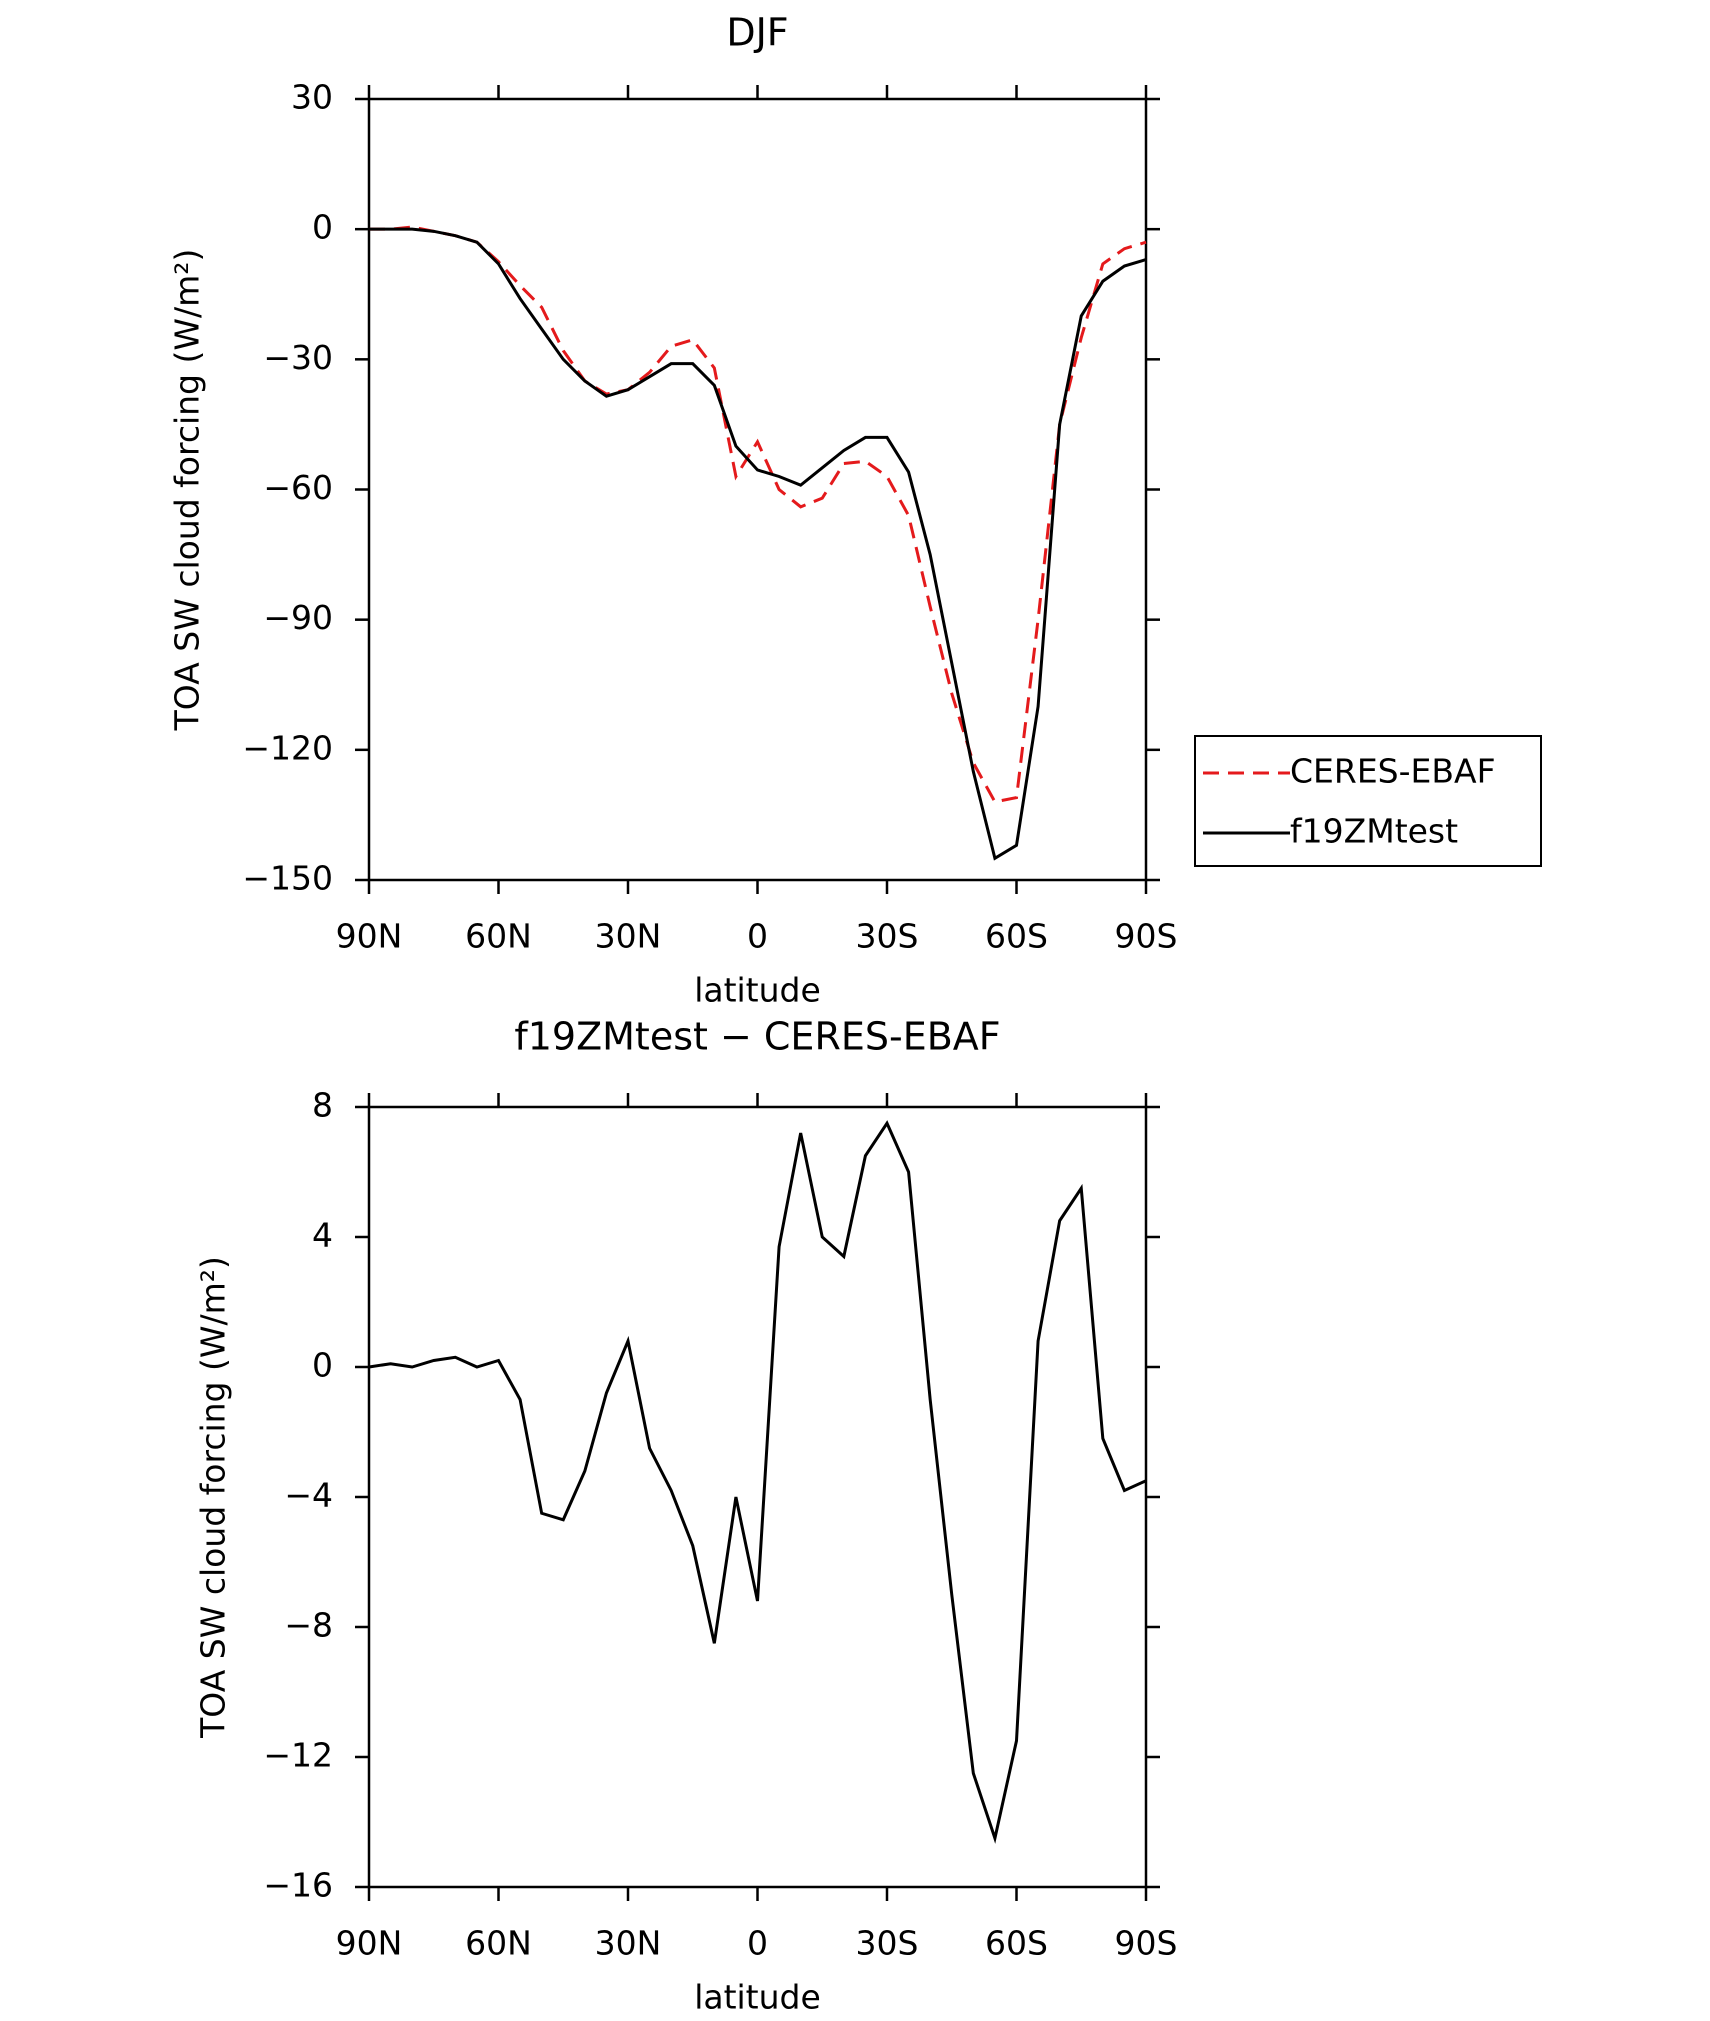  I want to click on y-tick-label: −90, so click(298, 617).